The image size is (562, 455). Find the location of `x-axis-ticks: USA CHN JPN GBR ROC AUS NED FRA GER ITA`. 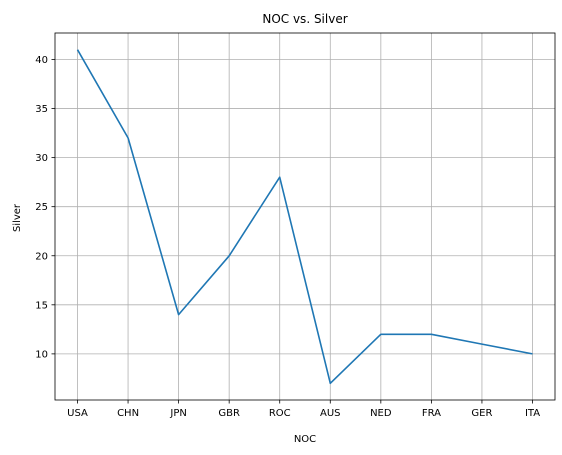

x-axis-ticks: USA CHN JPN GBR ROC AUS NED FRA GER ITA is located at coordinates (303, 409).